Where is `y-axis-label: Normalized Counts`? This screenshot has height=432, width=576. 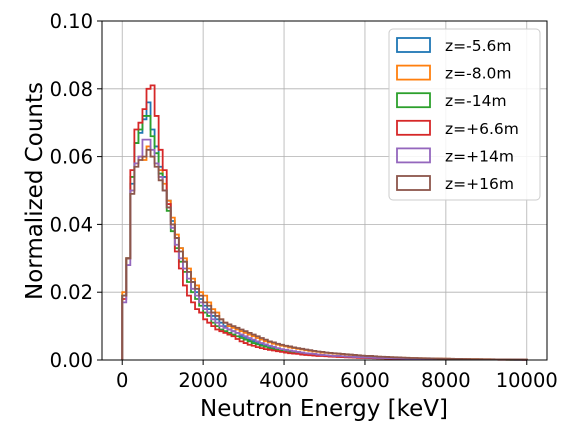
y-axis-label: Normalized Counts is located at coordinates (35, 191).